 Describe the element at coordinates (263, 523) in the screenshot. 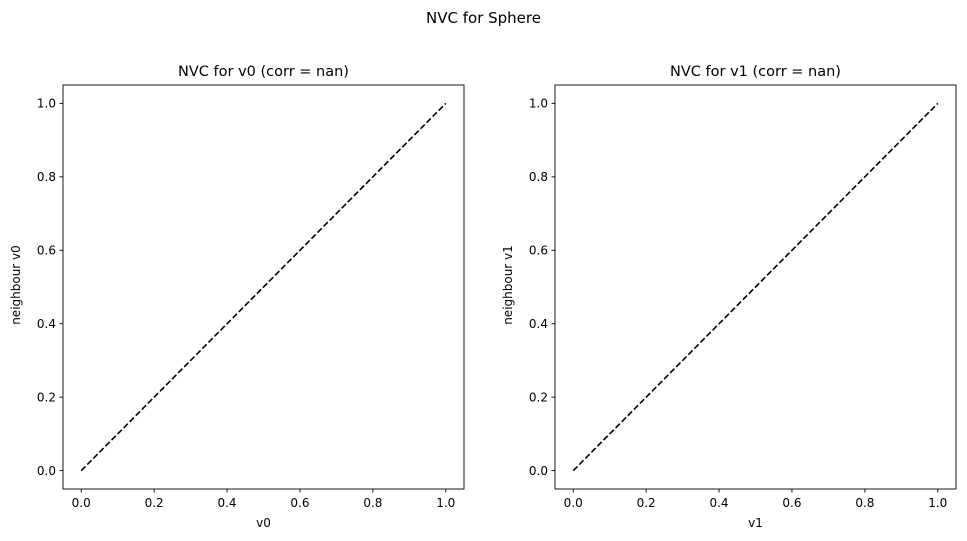

I see `subplot-v0-xlabel: v0` at that location.